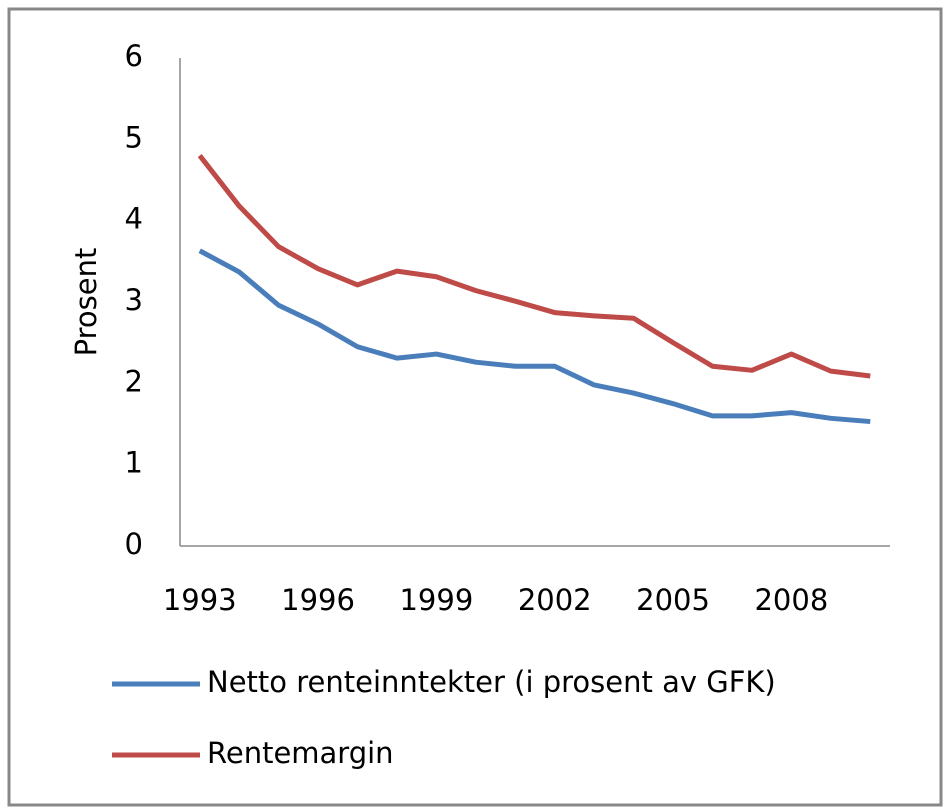  I want to click on y-tick-label: 0, so click(134, 544).